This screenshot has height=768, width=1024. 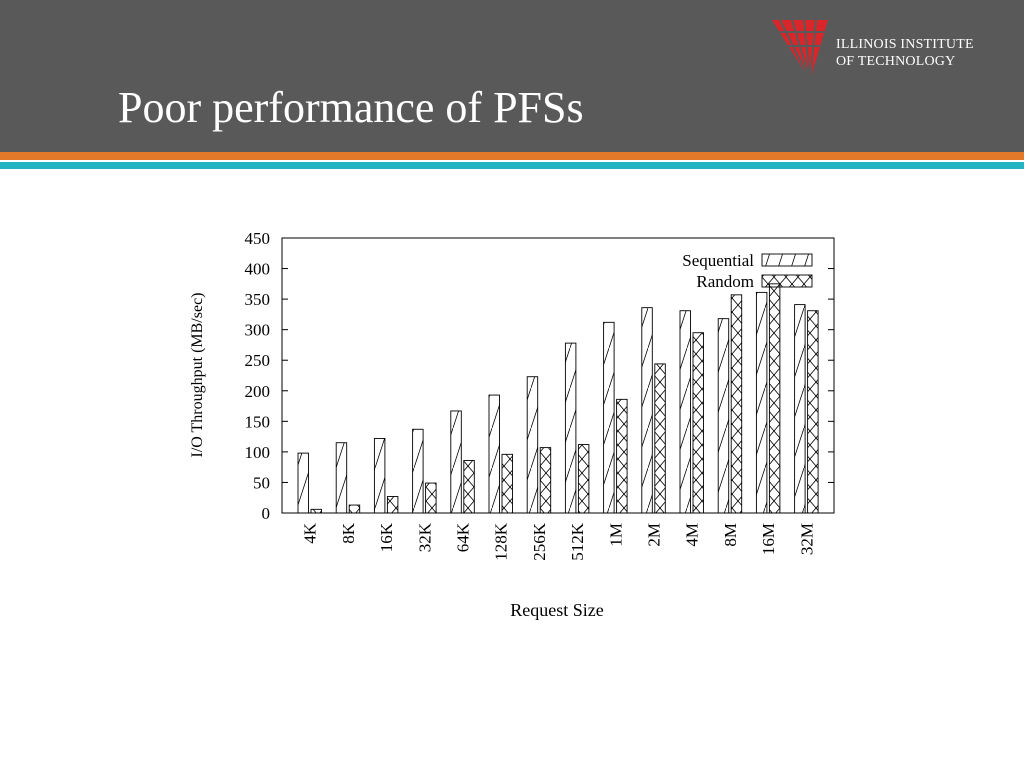 I want to click on bar-sequential-4k, so click(x=303, y=483).